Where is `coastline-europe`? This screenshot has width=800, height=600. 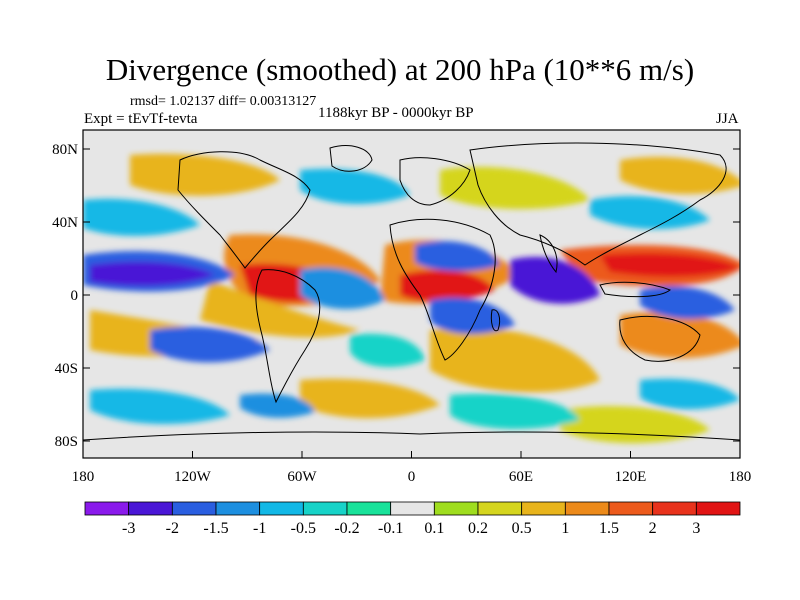 coastline-europe is located at coordinates (435, 181).